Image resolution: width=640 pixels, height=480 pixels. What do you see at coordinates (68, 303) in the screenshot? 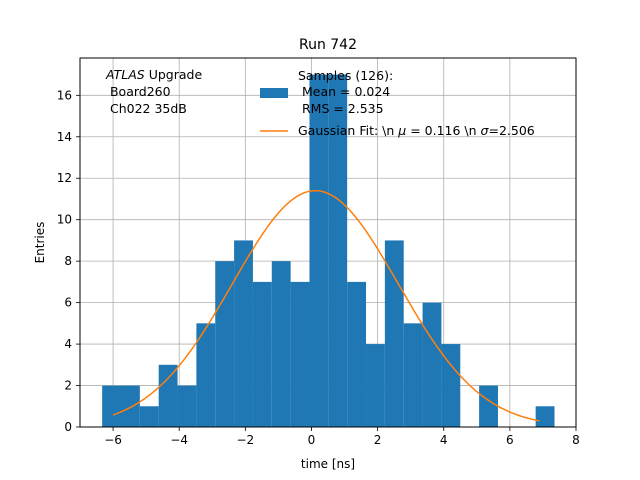
I see `y-tick-label: 6` at bounding box center [68, 303].